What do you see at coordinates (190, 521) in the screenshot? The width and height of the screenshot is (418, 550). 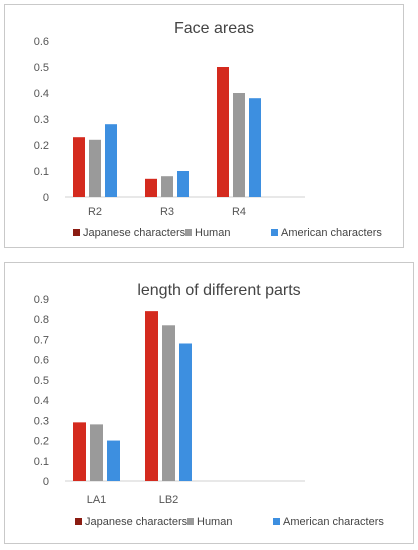 I see `length-parts-legend-swatch-human` at bounding box center [190, 521].